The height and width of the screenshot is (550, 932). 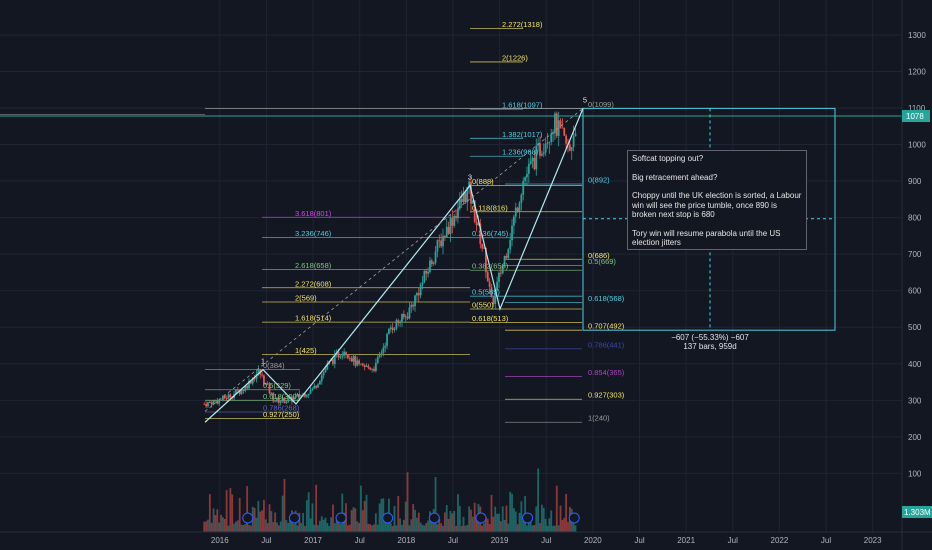 I want to click on volume-bars, so click(x=391, y=500).